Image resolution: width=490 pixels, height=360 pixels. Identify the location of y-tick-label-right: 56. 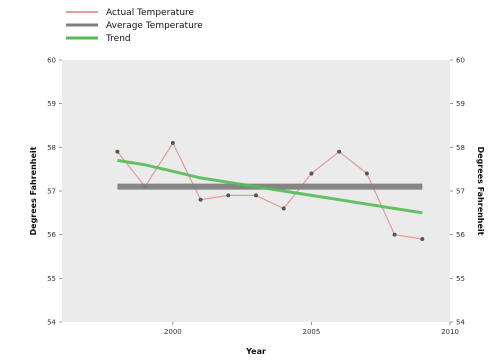
(460, 235).